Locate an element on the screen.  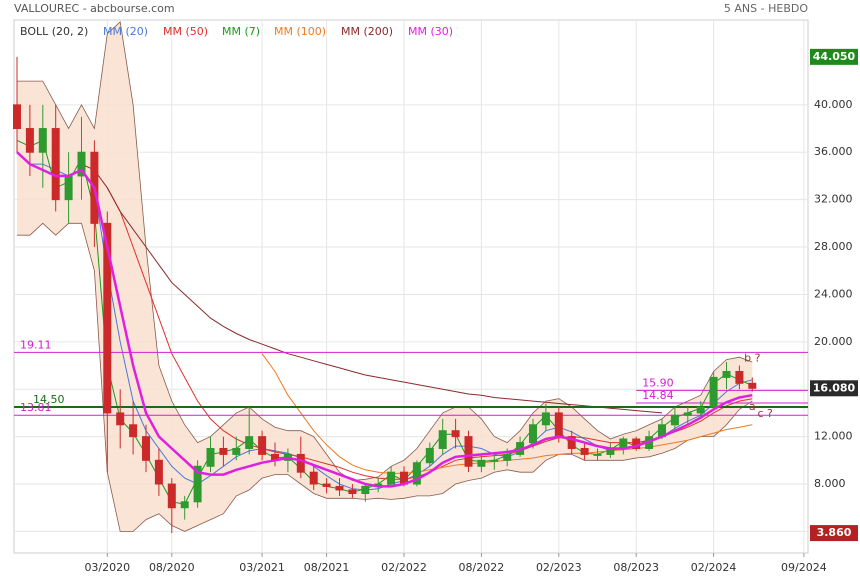
legend-item: MM (20) is located at coordinates (125, 31).